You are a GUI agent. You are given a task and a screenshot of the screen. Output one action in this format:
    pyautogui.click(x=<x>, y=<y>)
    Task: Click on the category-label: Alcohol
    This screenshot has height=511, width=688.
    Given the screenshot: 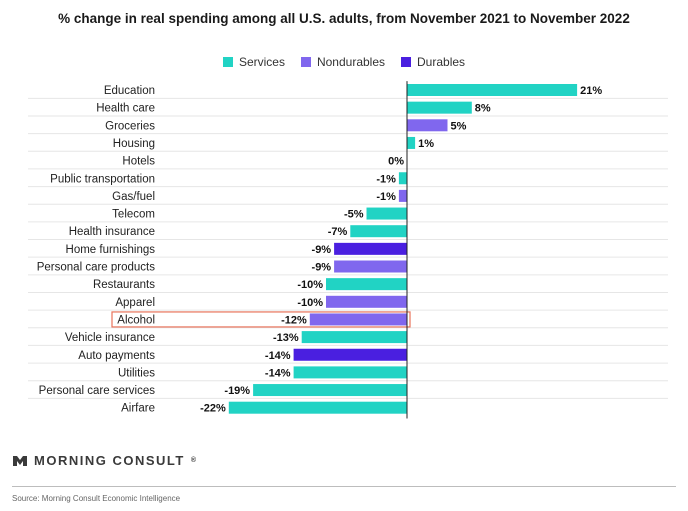 What is the action you would take?
    pyautogui.click(x=136, y=320)
    